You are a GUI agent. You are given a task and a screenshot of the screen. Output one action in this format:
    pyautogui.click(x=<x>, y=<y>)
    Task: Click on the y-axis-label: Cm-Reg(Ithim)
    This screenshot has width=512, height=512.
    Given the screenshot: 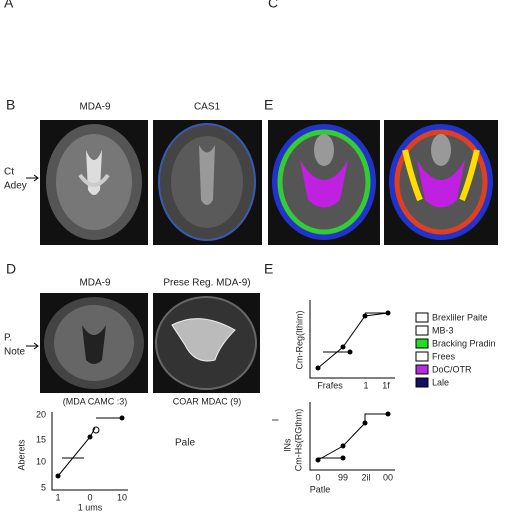 What is the action you would take?
    pyautogui.click(x=299, y=339)
    